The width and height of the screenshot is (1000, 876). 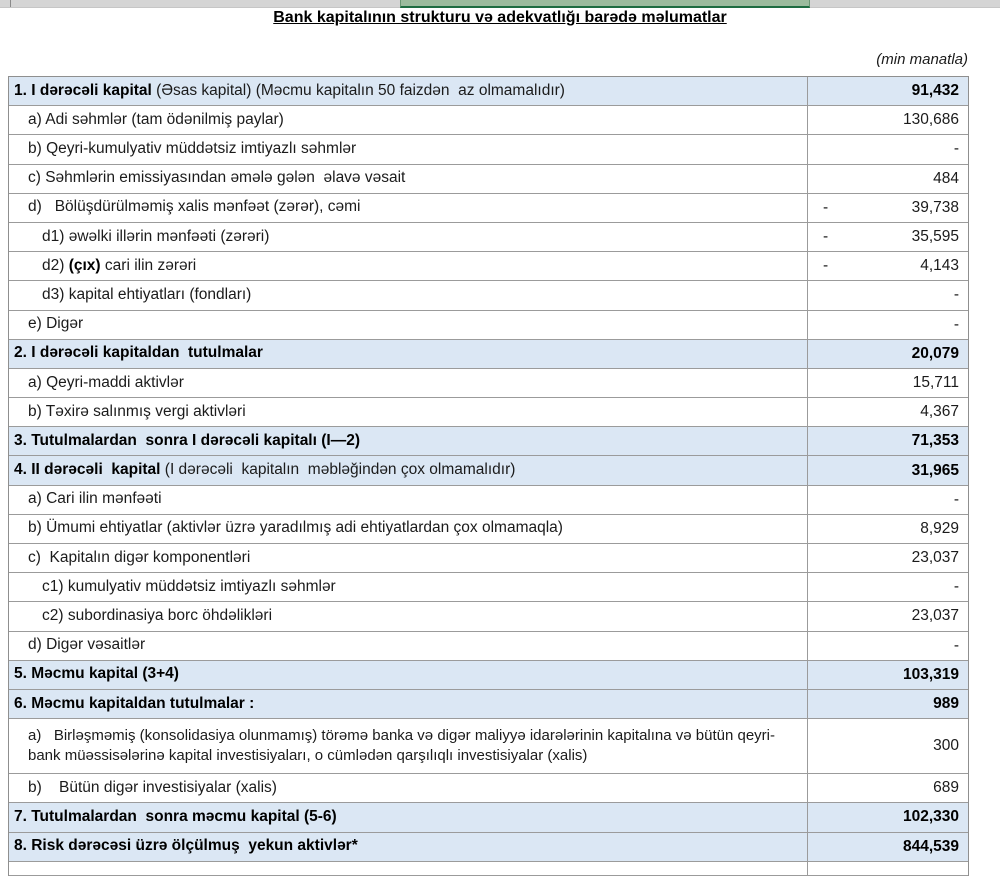 I want to click on table-row: b) Təxirə salınmış vergi aktivləri 4,367, so click(x=488, y=413).